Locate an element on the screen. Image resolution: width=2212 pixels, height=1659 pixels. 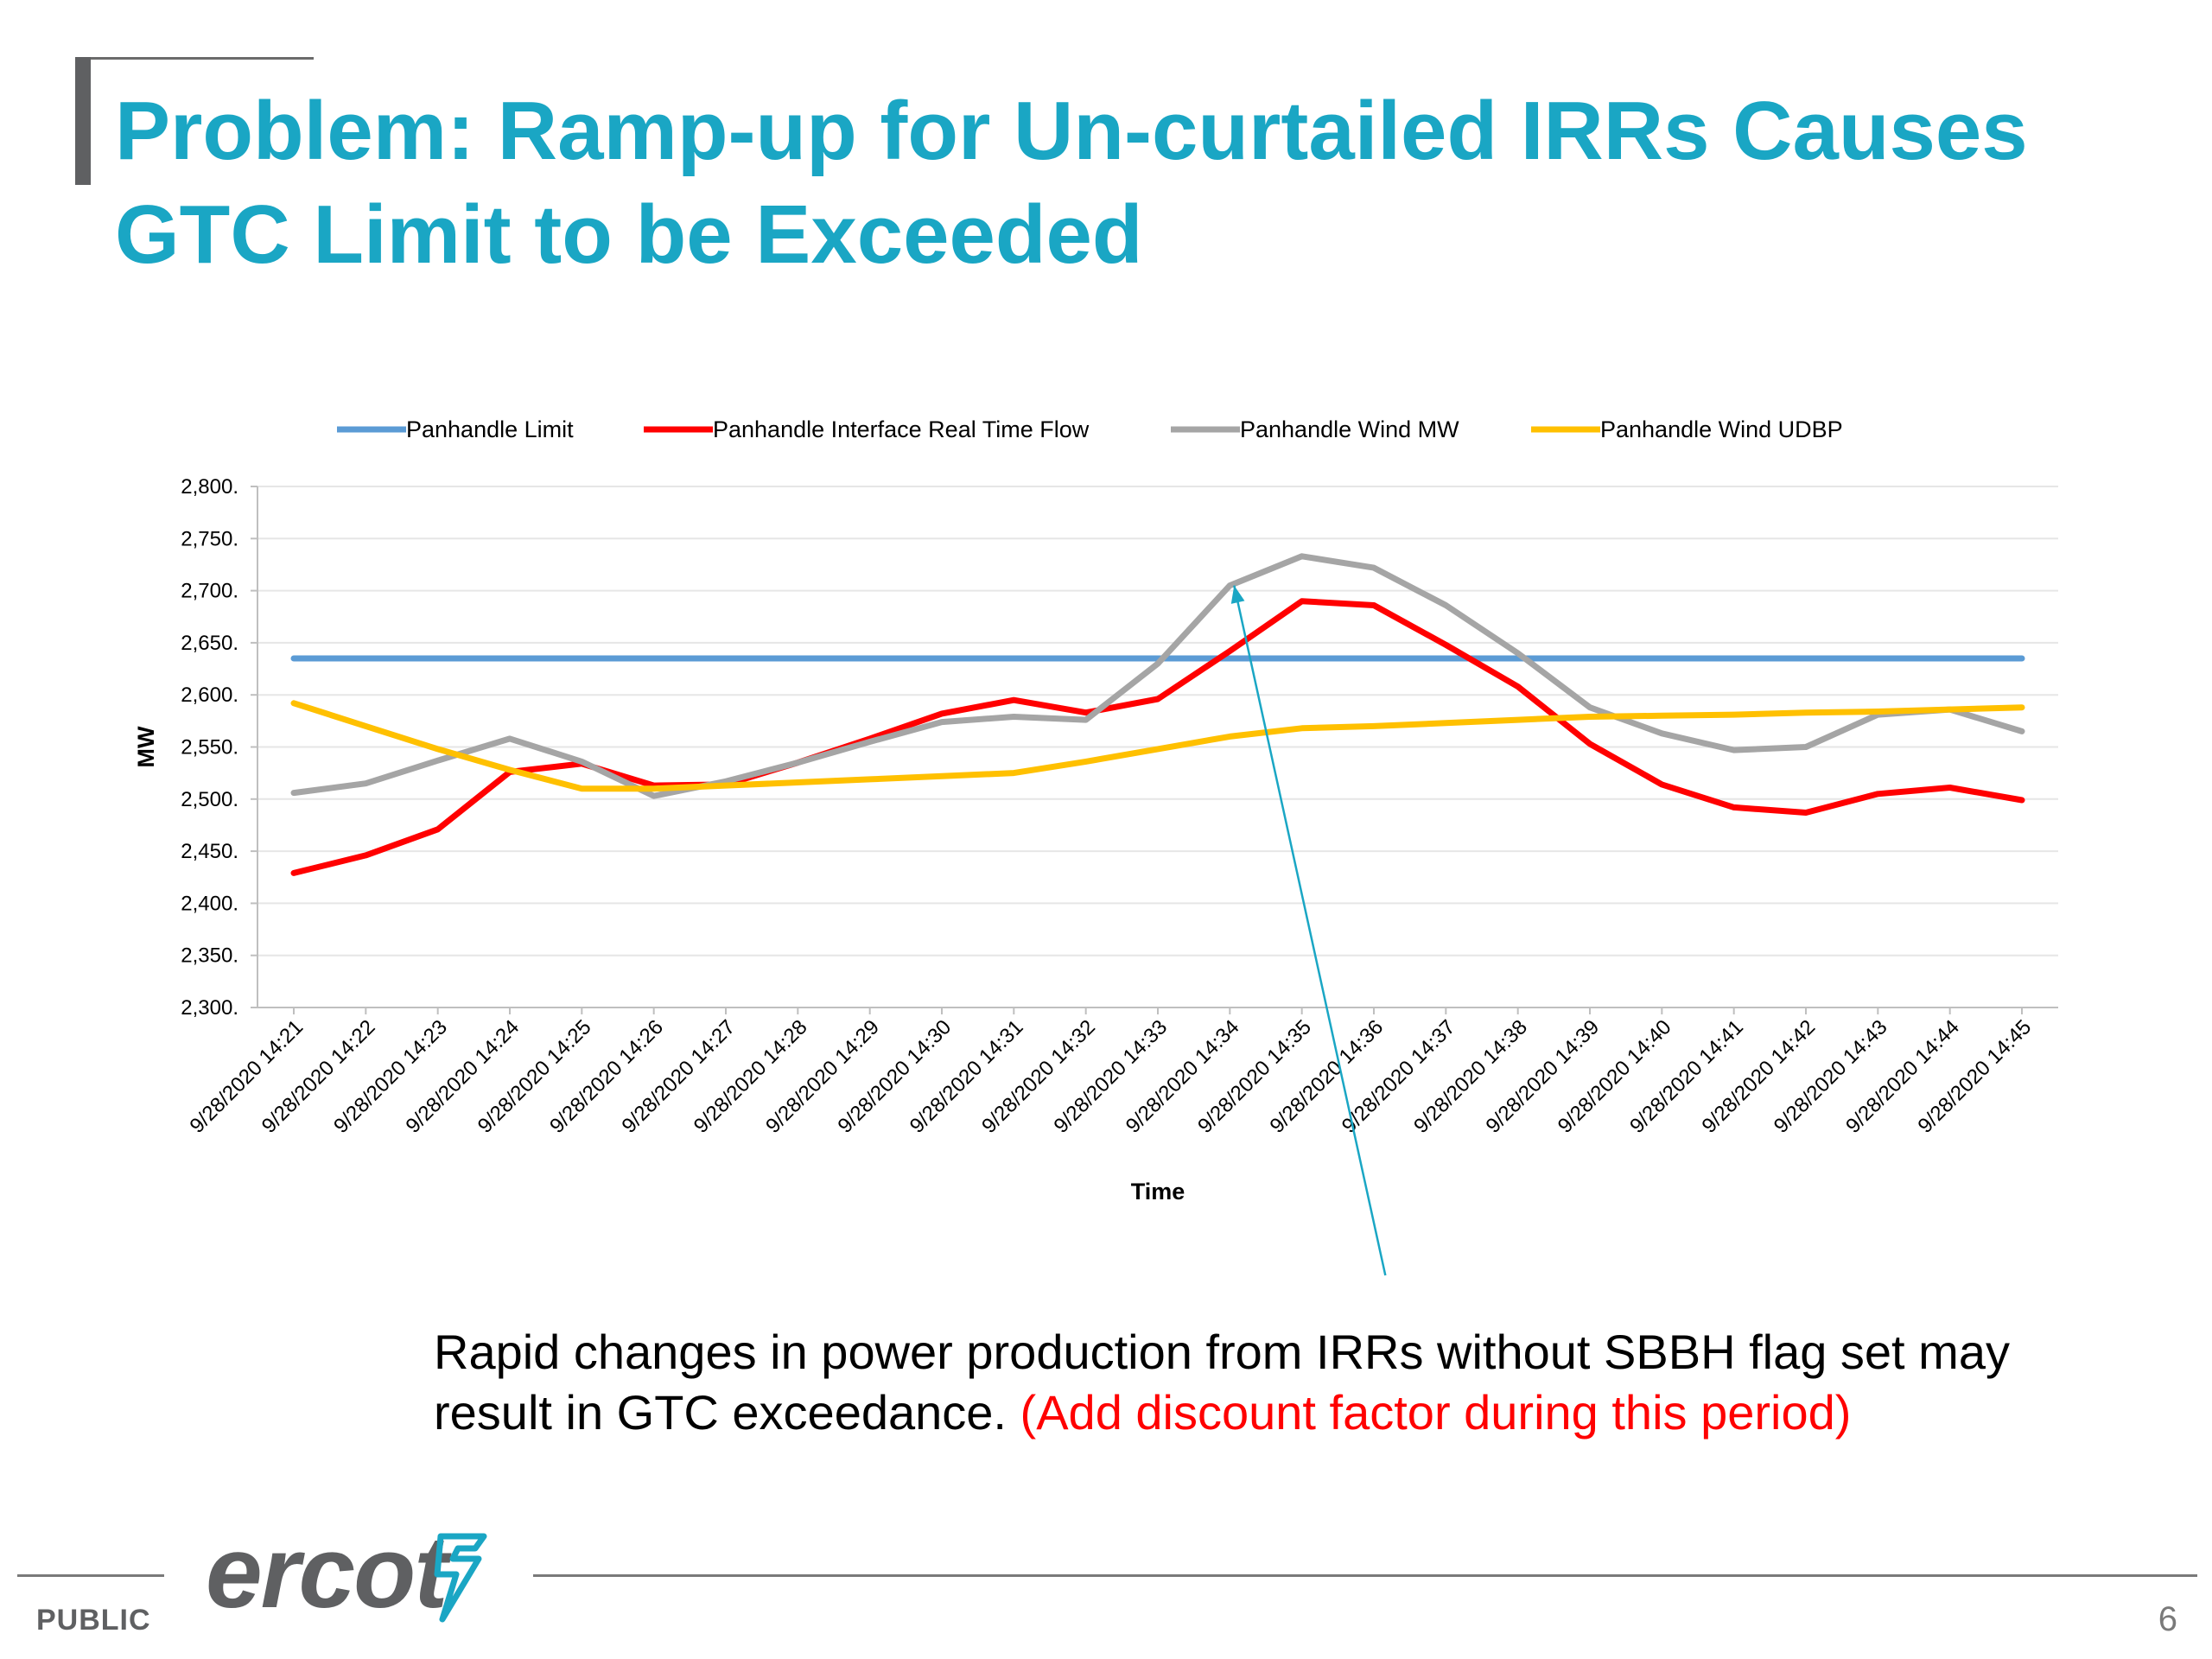
y-tick-label: 2,300. is located at coordinates (209, 1008).